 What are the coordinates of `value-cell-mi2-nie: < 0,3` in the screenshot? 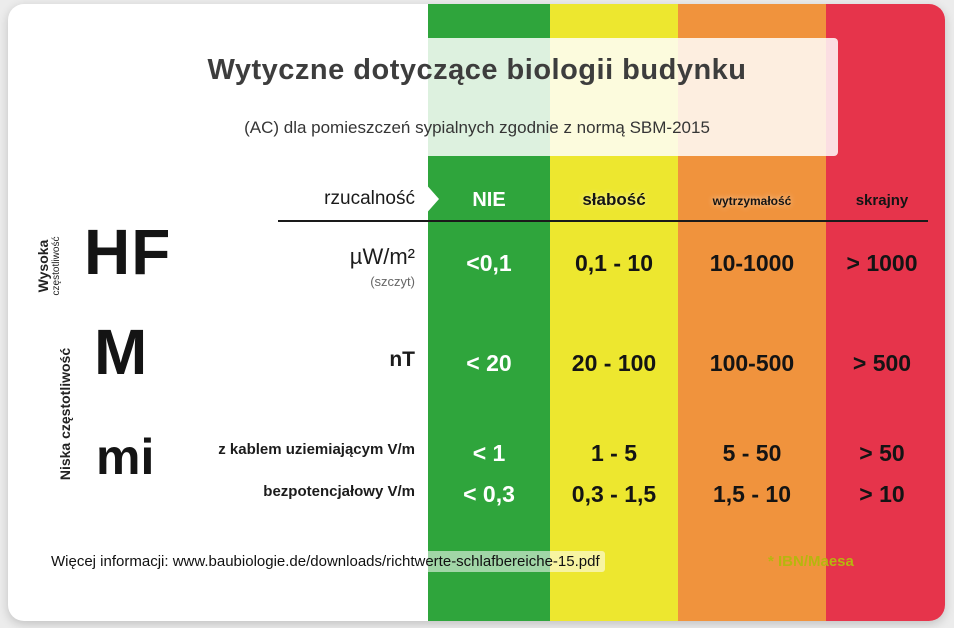 It's located at (489, 494).